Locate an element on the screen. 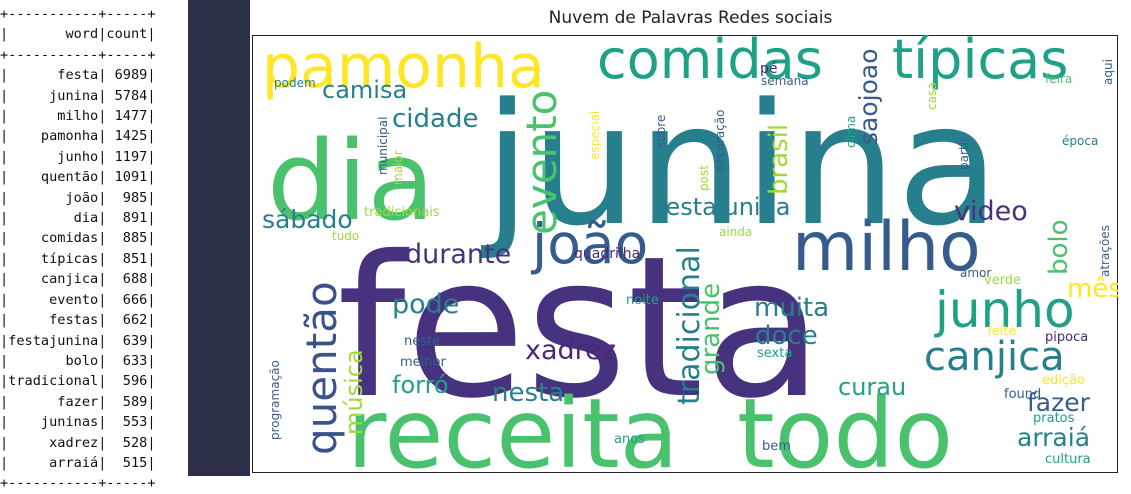 The image size is (1131, 494). cloud-word: joão is located at coordinates (589, 244).